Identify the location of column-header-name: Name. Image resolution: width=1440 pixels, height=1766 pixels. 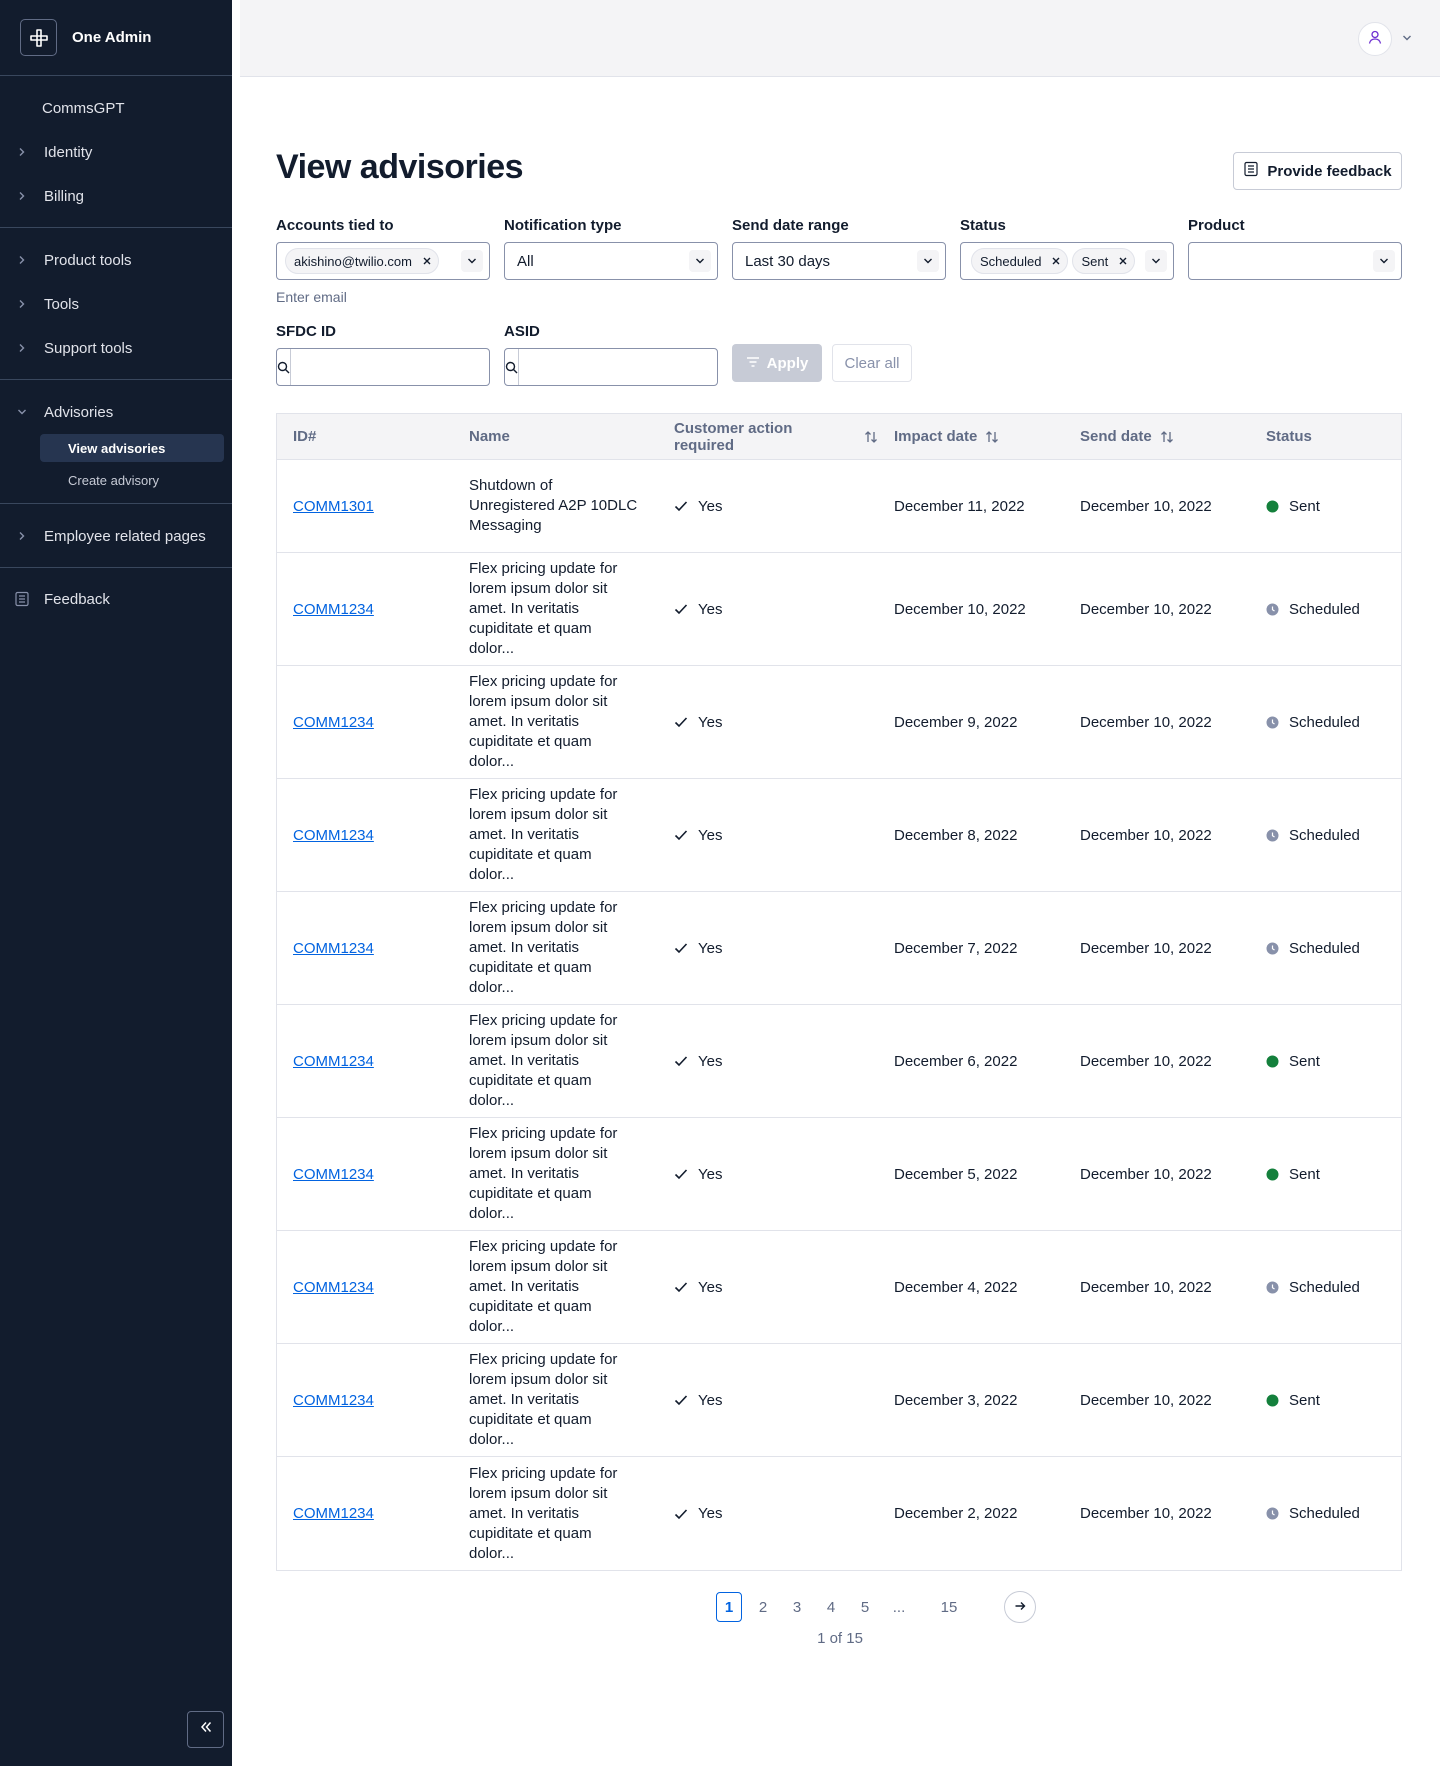
(555, 436).